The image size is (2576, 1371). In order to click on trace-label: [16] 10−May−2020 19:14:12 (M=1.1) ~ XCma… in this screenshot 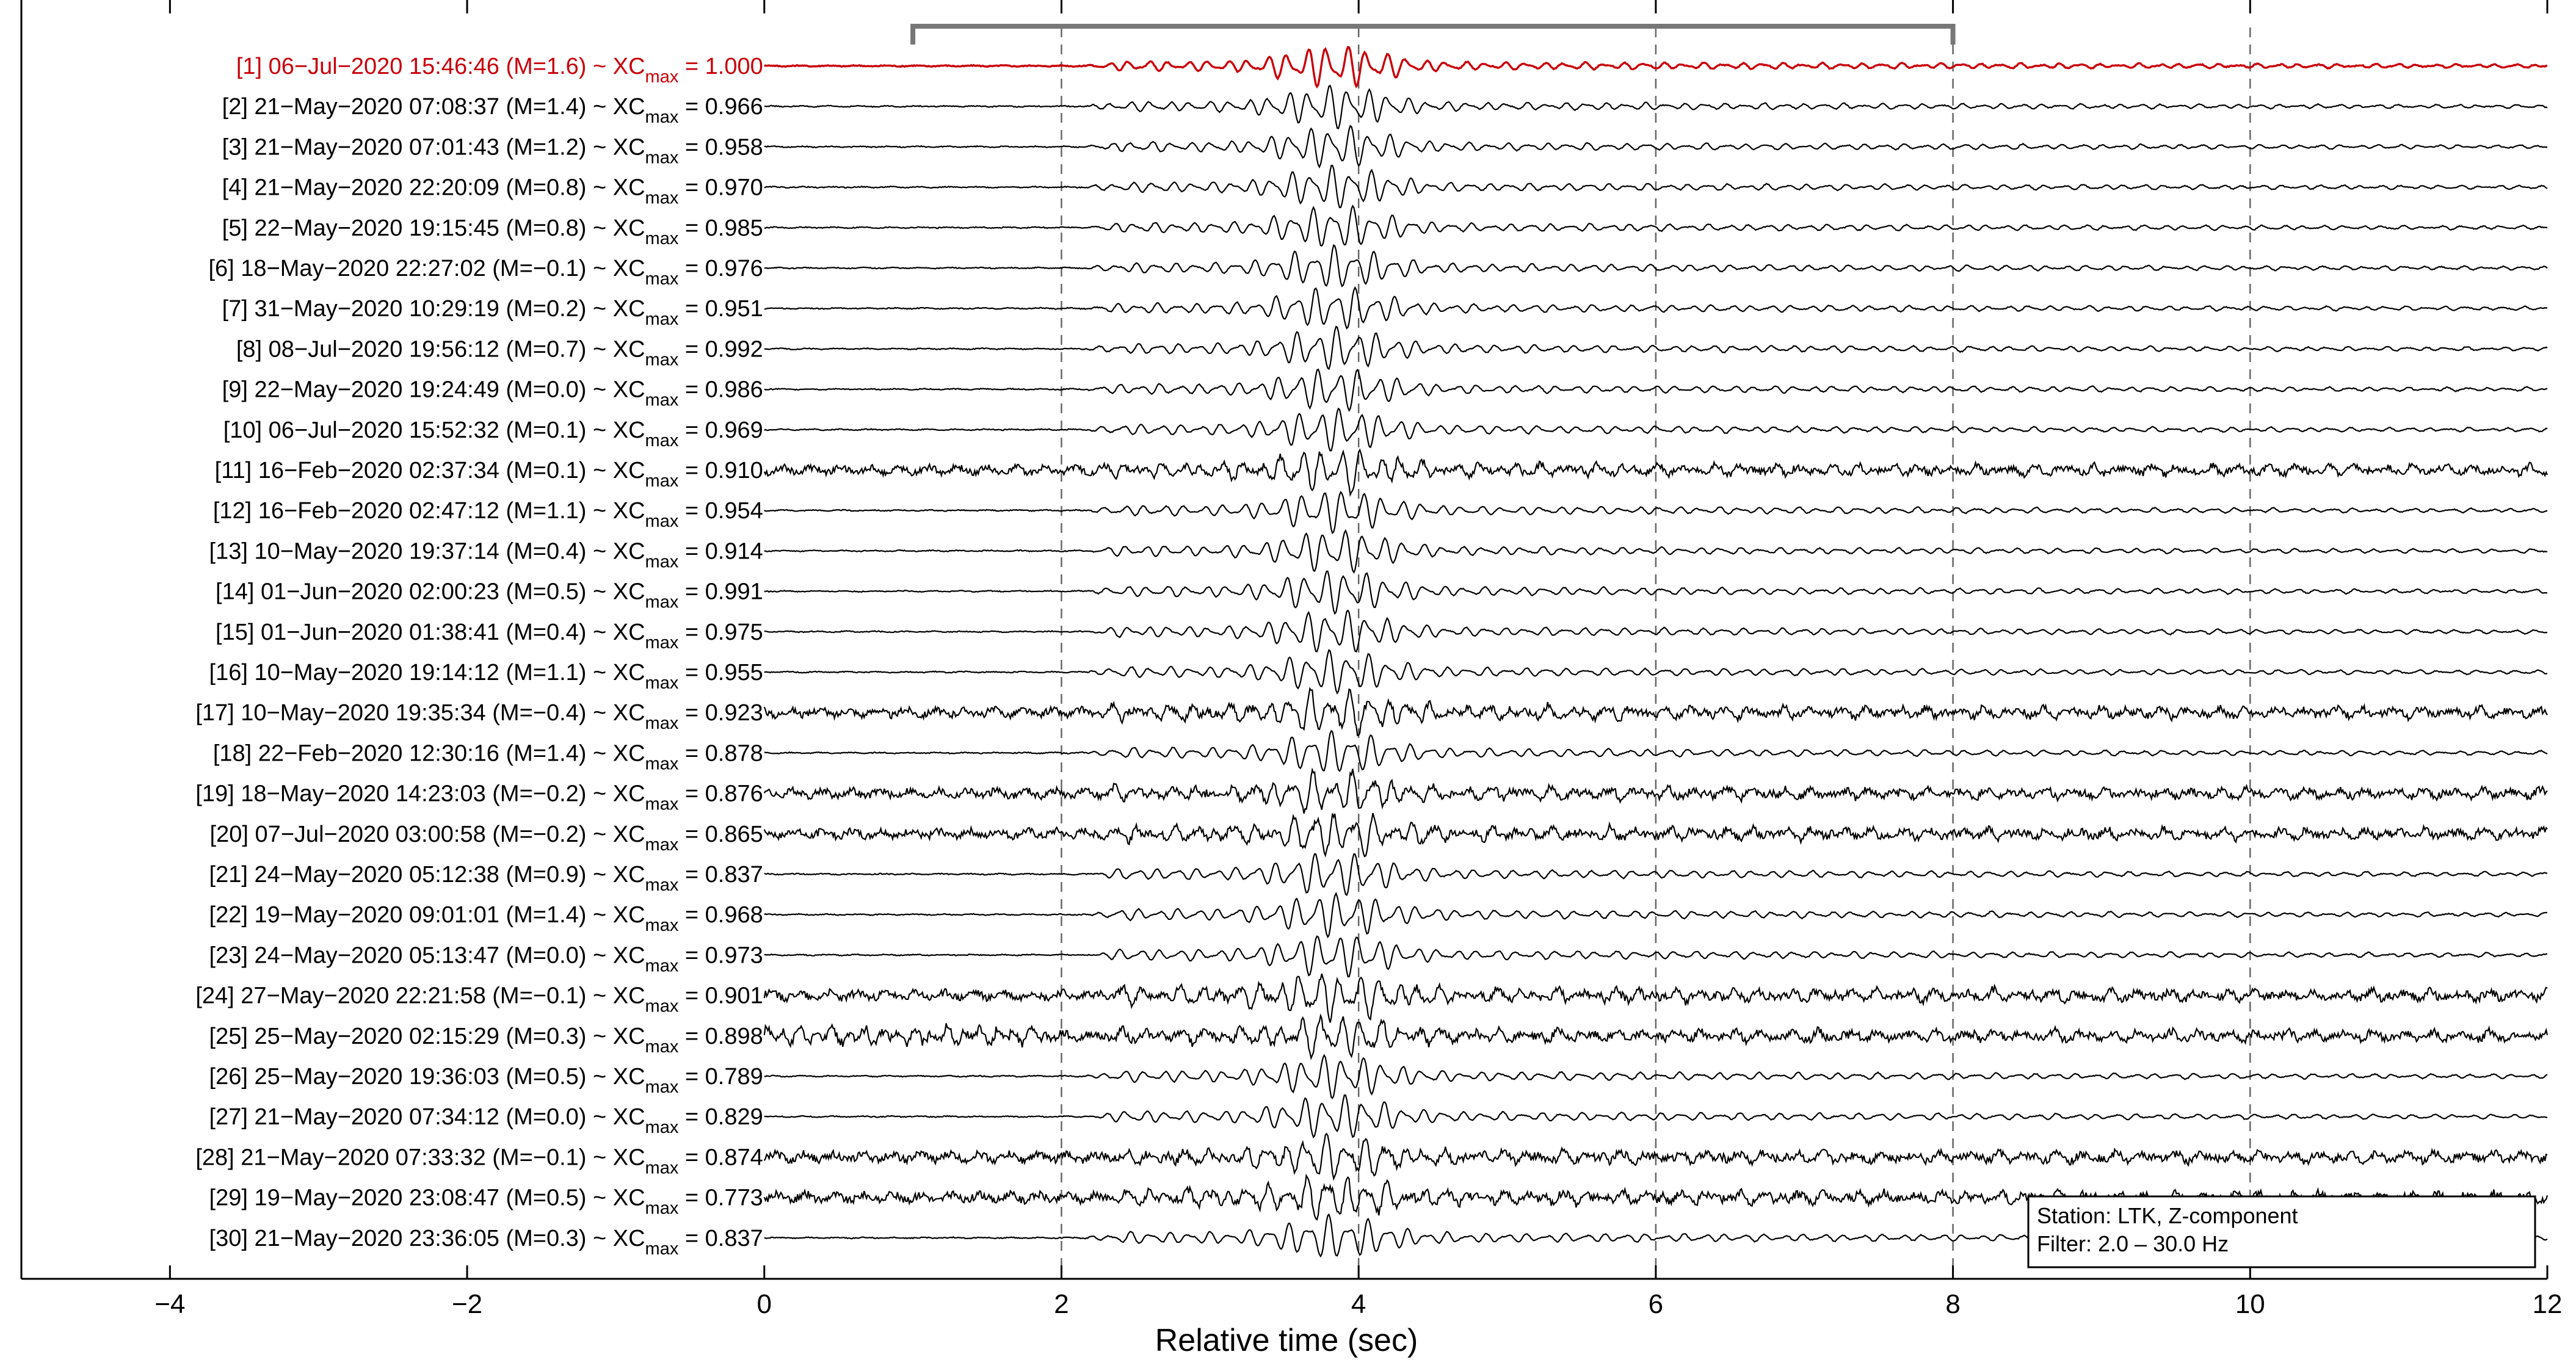, I will do `click(486, 676)`.